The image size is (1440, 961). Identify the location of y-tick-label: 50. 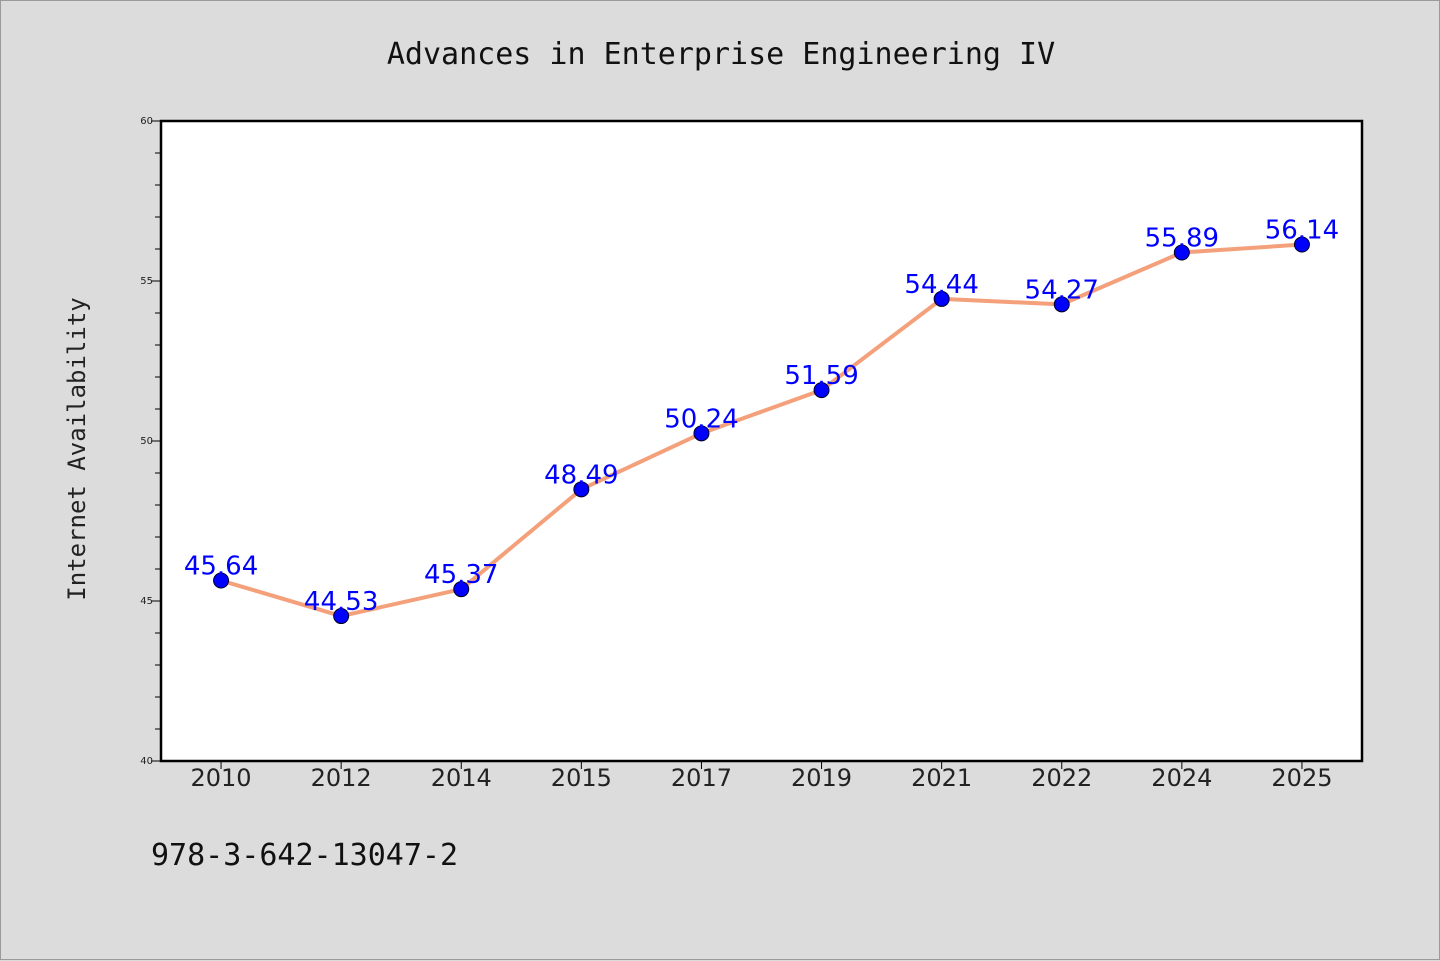
(146, 441).